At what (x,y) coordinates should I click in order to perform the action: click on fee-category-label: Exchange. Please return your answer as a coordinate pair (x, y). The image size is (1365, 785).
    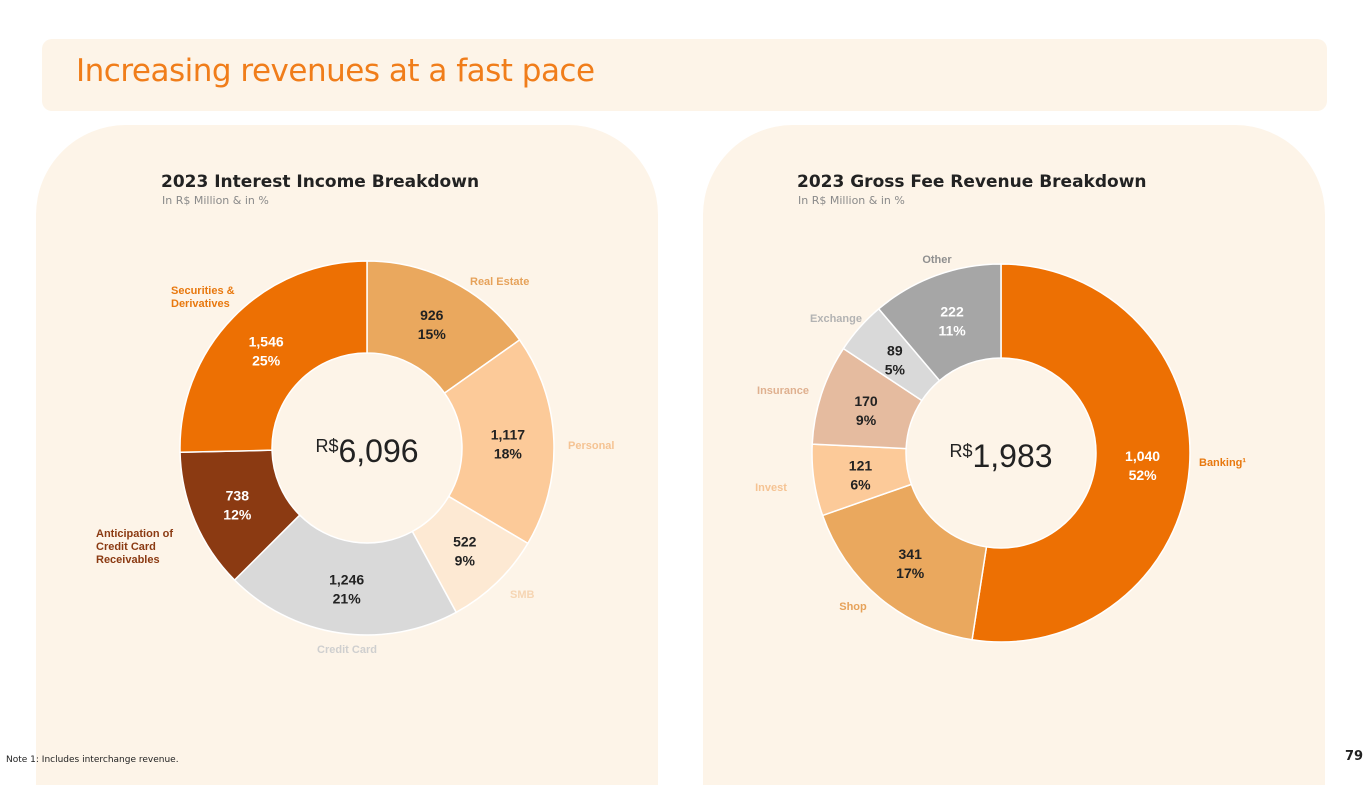
    Looking at the image, I should click on (836, 319).